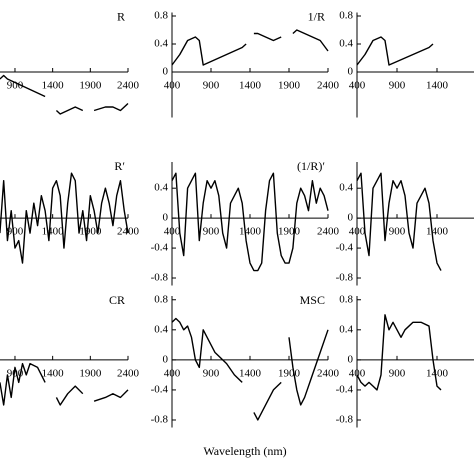  Describe the element at coordinates (121, 16) in the screenshot. I see `panel-title: R` at that location.